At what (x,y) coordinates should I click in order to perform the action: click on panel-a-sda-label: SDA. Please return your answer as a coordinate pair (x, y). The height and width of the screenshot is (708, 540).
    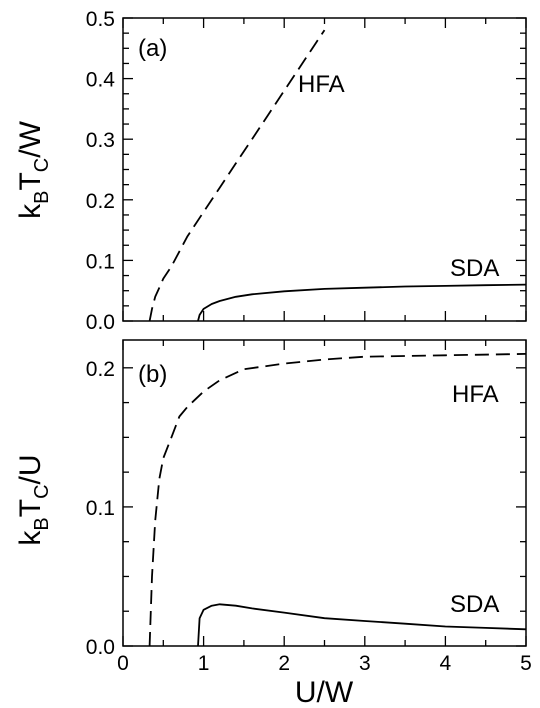
    Looking at the image, I should click on (474, 268).